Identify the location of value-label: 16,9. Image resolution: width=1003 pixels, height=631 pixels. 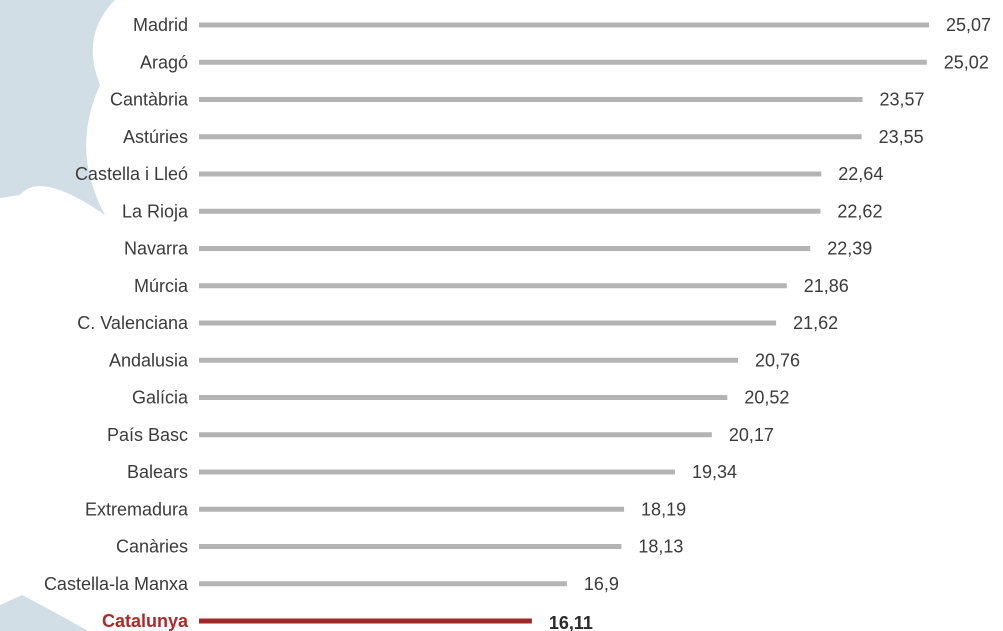
(601, 584).